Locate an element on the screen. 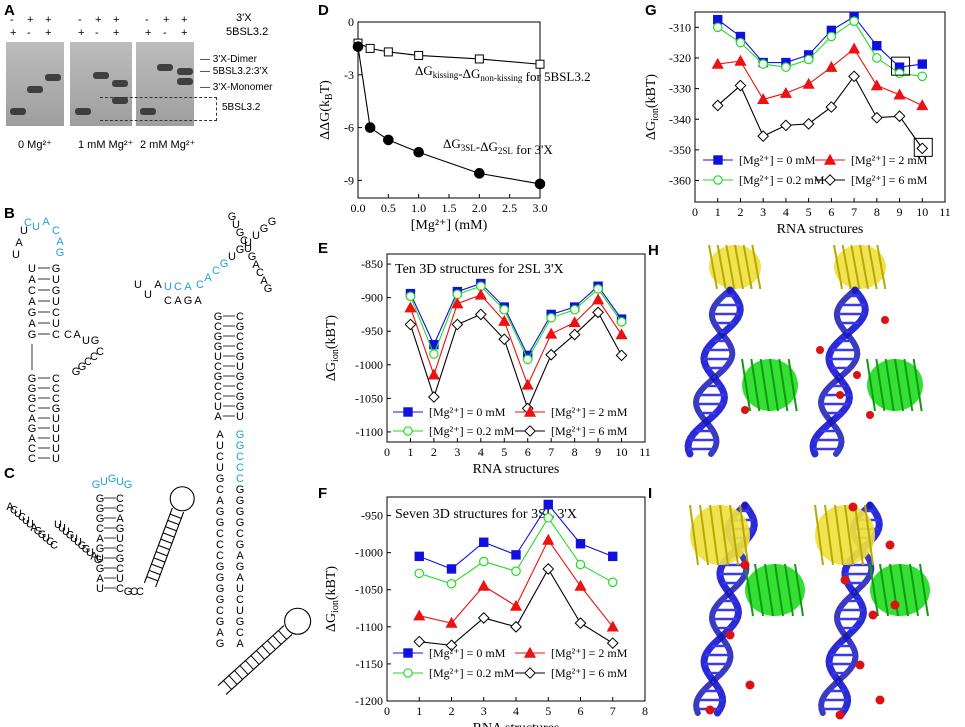 The height and width of the screenshot is (727, 965). plot-frame is located at coordinates (516, 348).